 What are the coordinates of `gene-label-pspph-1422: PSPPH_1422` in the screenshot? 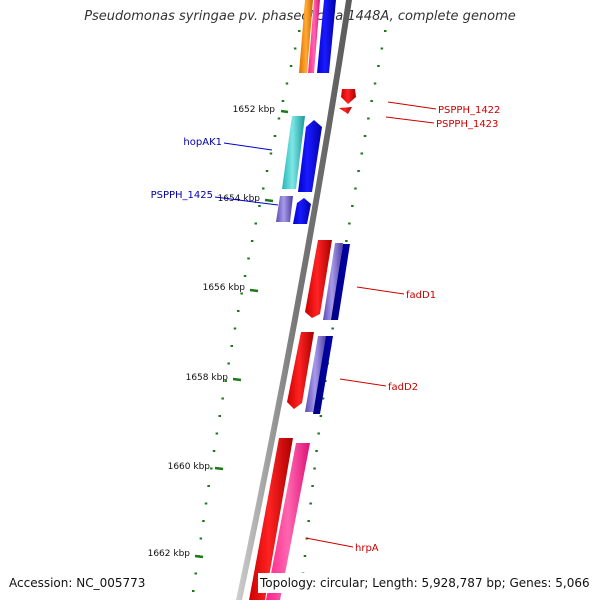 It's located at (443, 108).